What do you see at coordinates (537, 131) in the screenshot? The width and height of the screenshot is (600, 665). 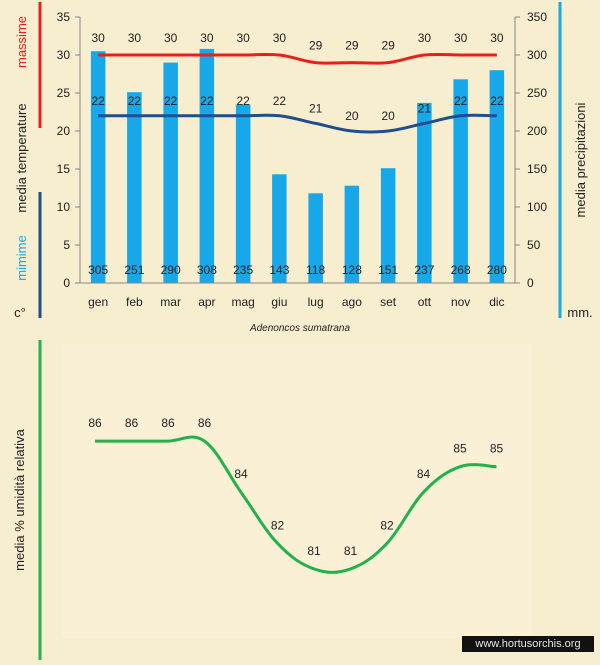 I see `right-tick-label: 200` at bounding box center [537, 131].